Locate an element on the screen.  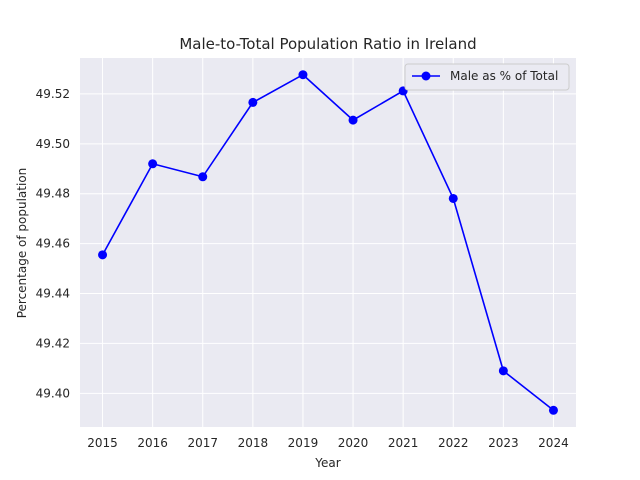
y-tick-label: 49.46 is located at coordinates (53, 244).